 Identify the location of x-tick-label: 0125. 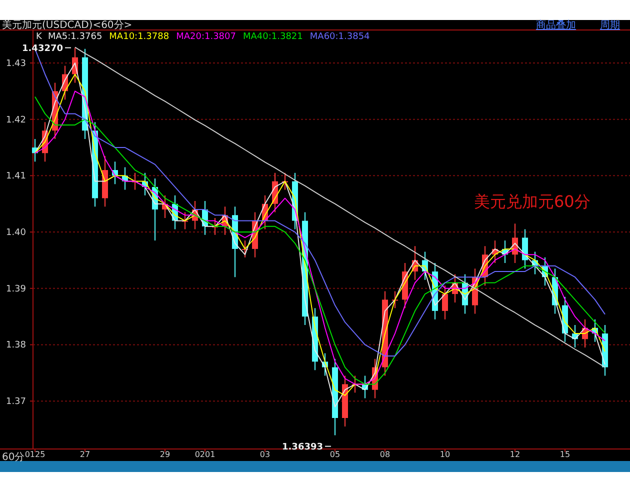
(35, 454).